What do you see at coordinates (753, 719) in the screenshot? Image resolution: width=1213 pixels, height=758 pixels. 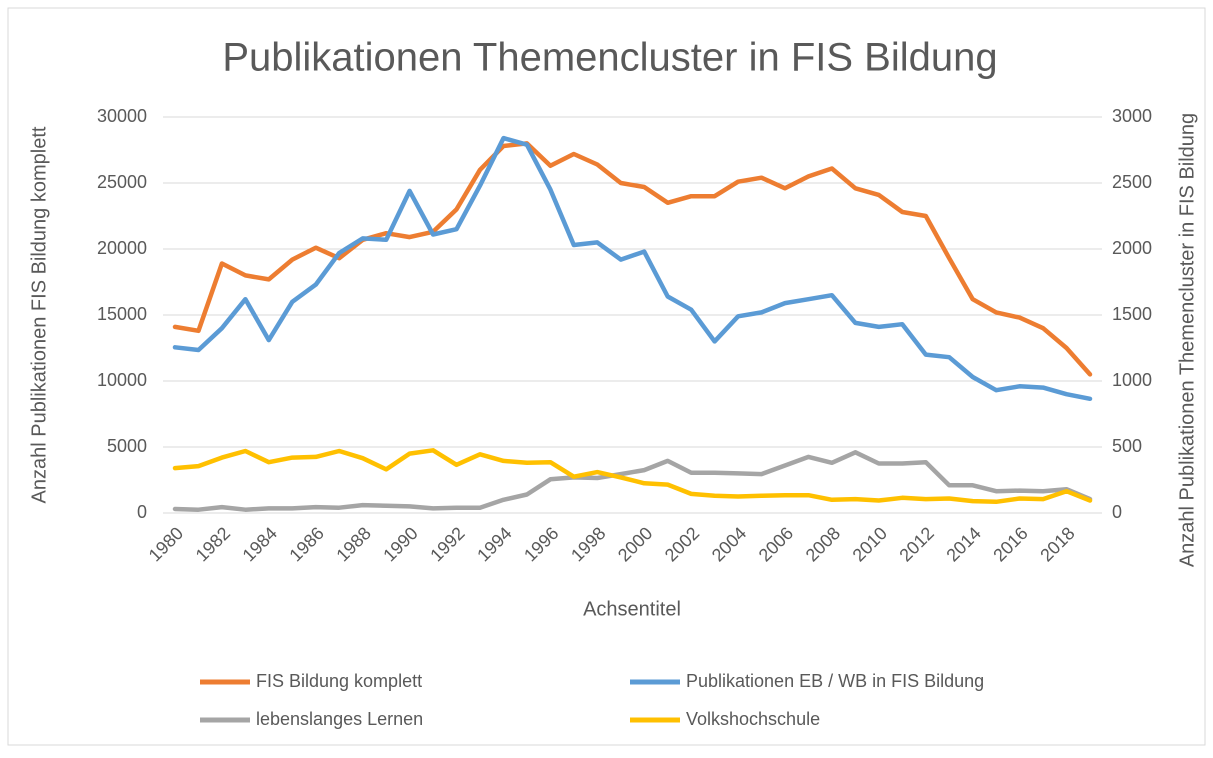 I see `legend-label: Volkshochschule` at bounding box center [753, 719].